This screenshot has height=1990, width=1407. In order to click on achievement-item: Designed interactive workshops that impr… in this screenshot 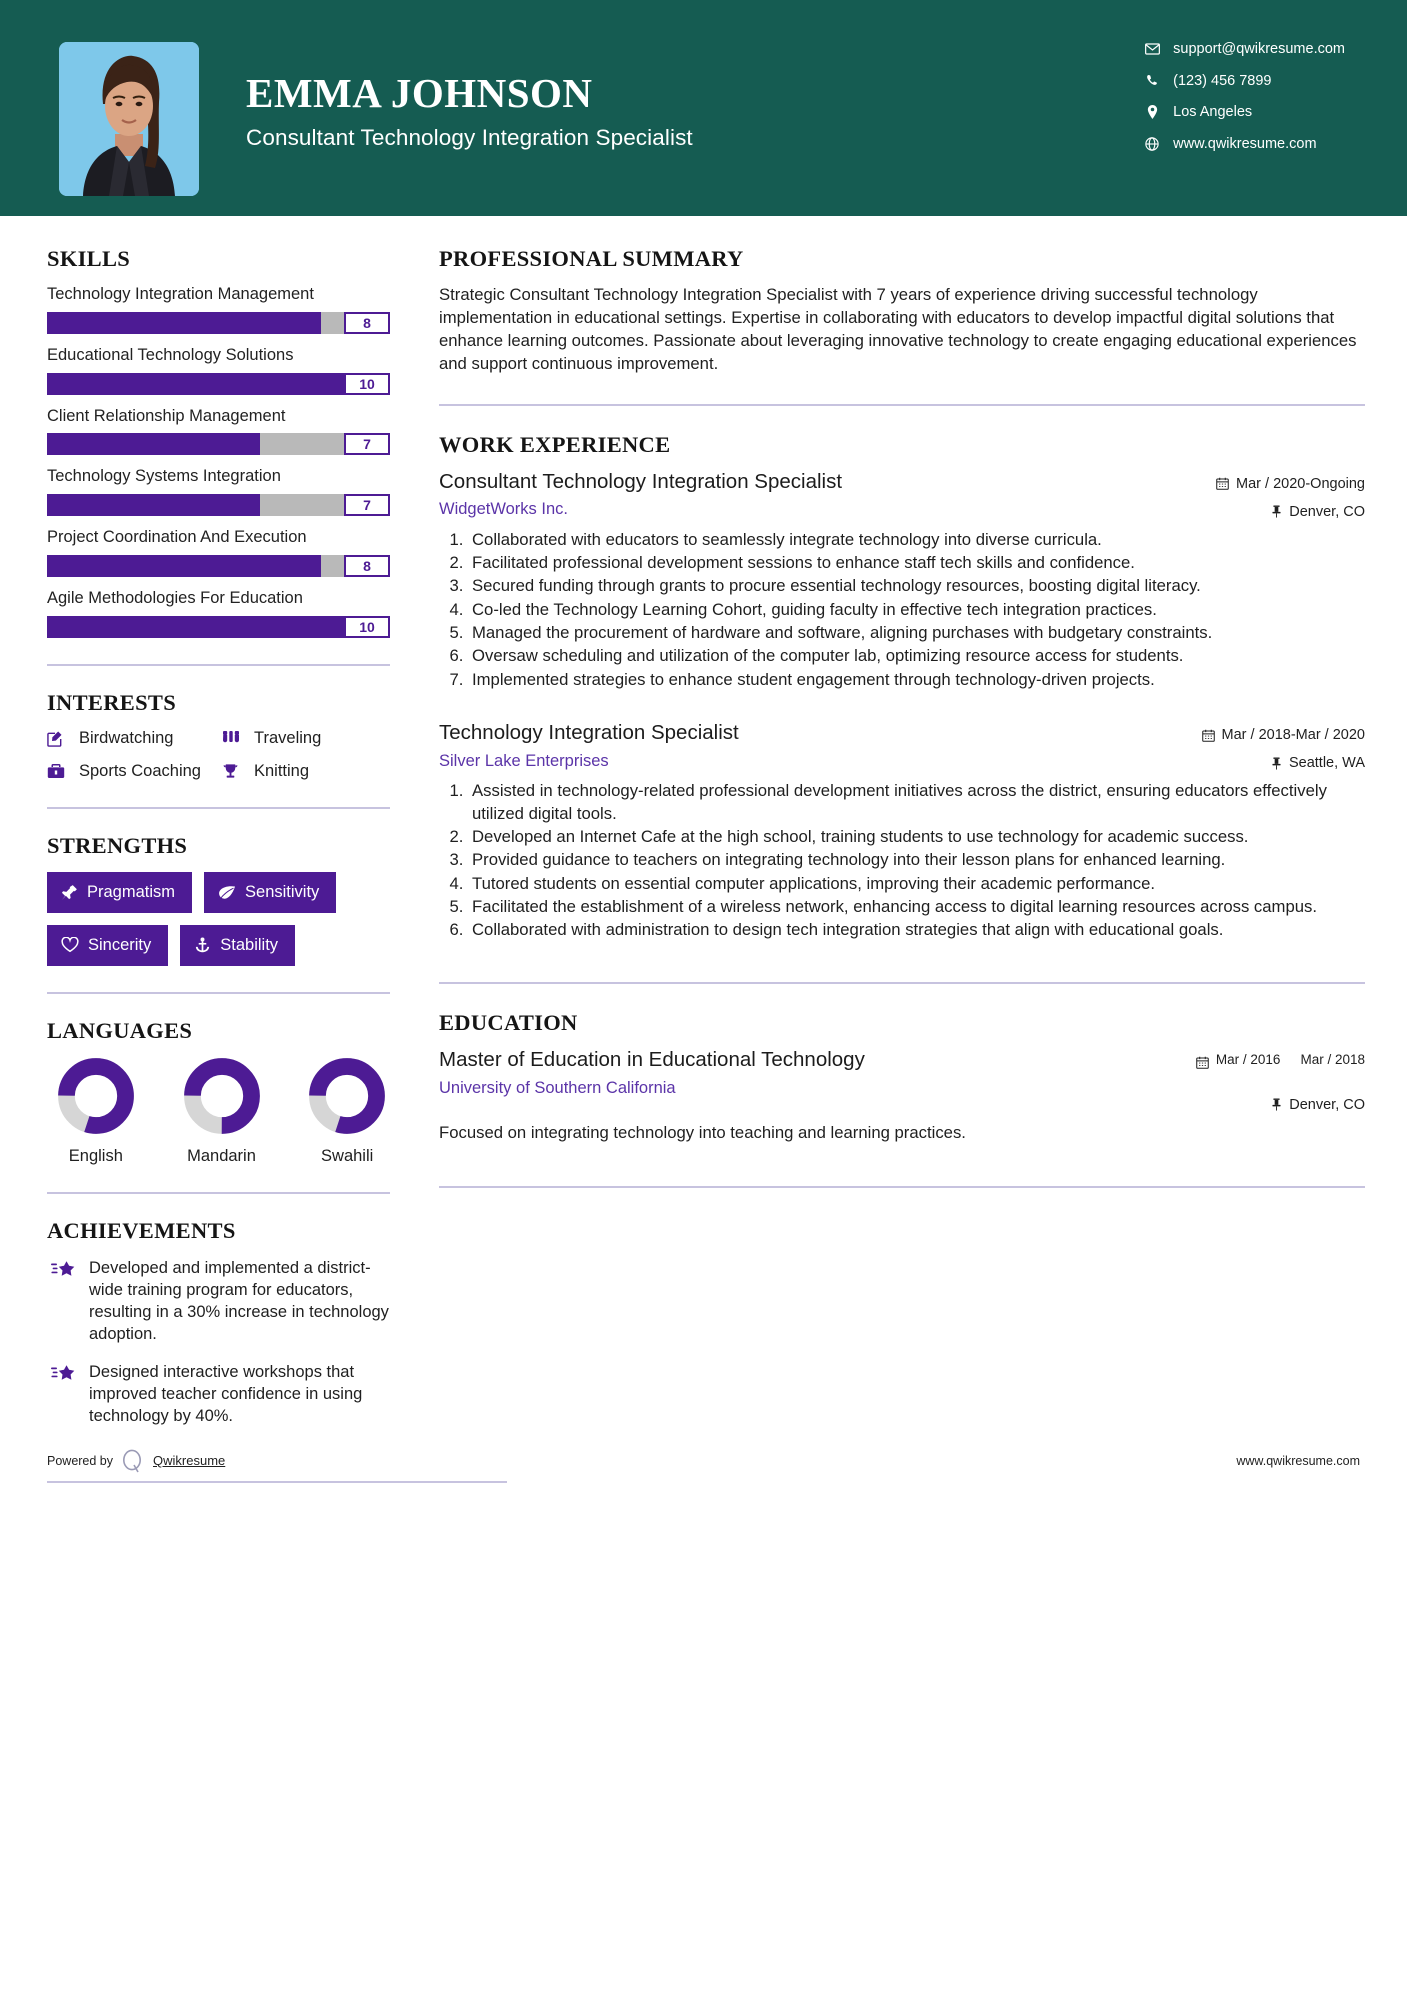, I will do `click(218, 1394)`.